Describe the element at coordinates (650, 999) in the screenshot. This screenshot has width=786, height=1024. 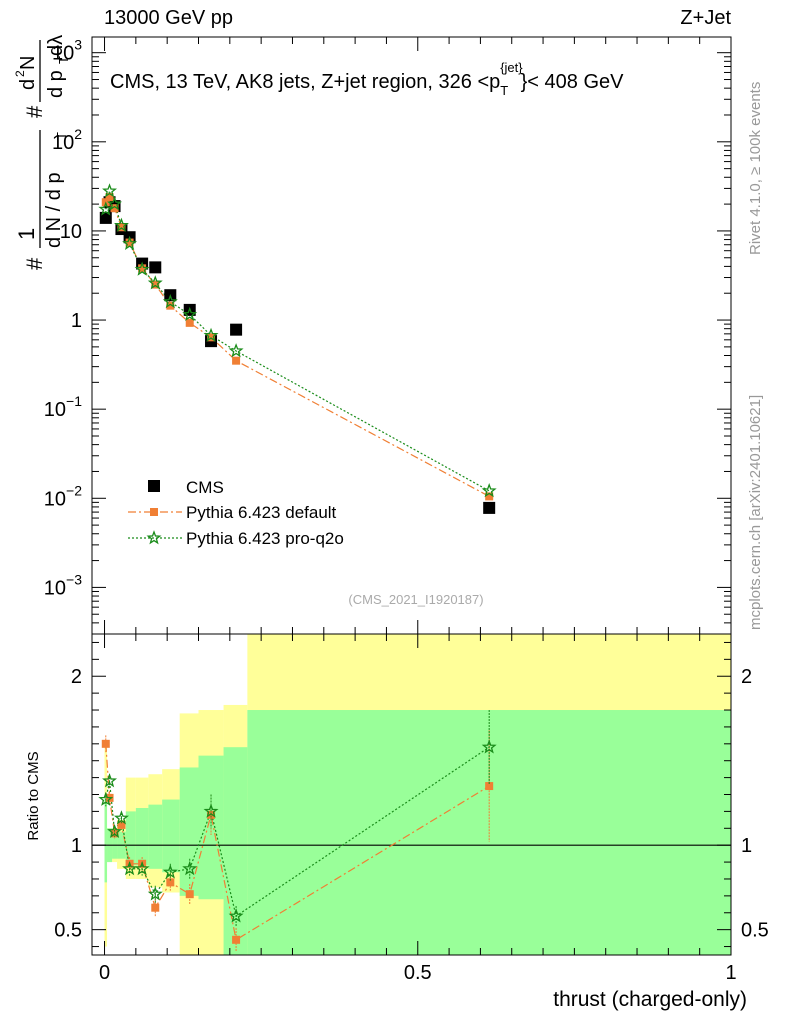
I see `xlabel: thrust (charged-only)` at that location.